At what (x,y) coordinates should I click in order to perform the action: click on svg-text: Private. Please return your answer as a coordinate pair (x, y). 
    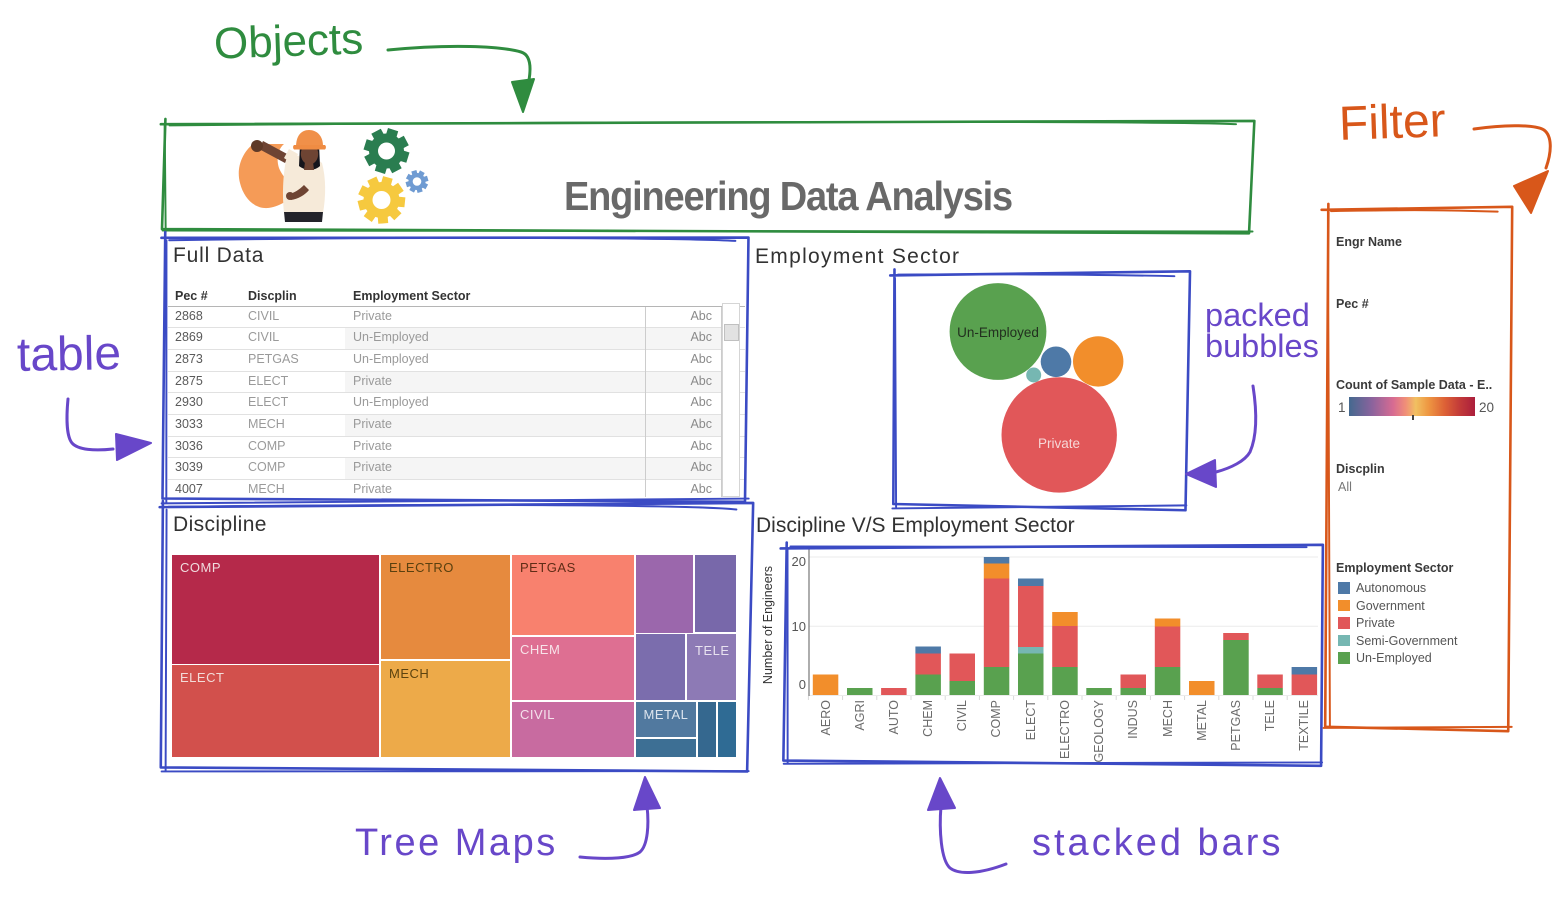
    Looking at the image, I should click on (1059, 443).